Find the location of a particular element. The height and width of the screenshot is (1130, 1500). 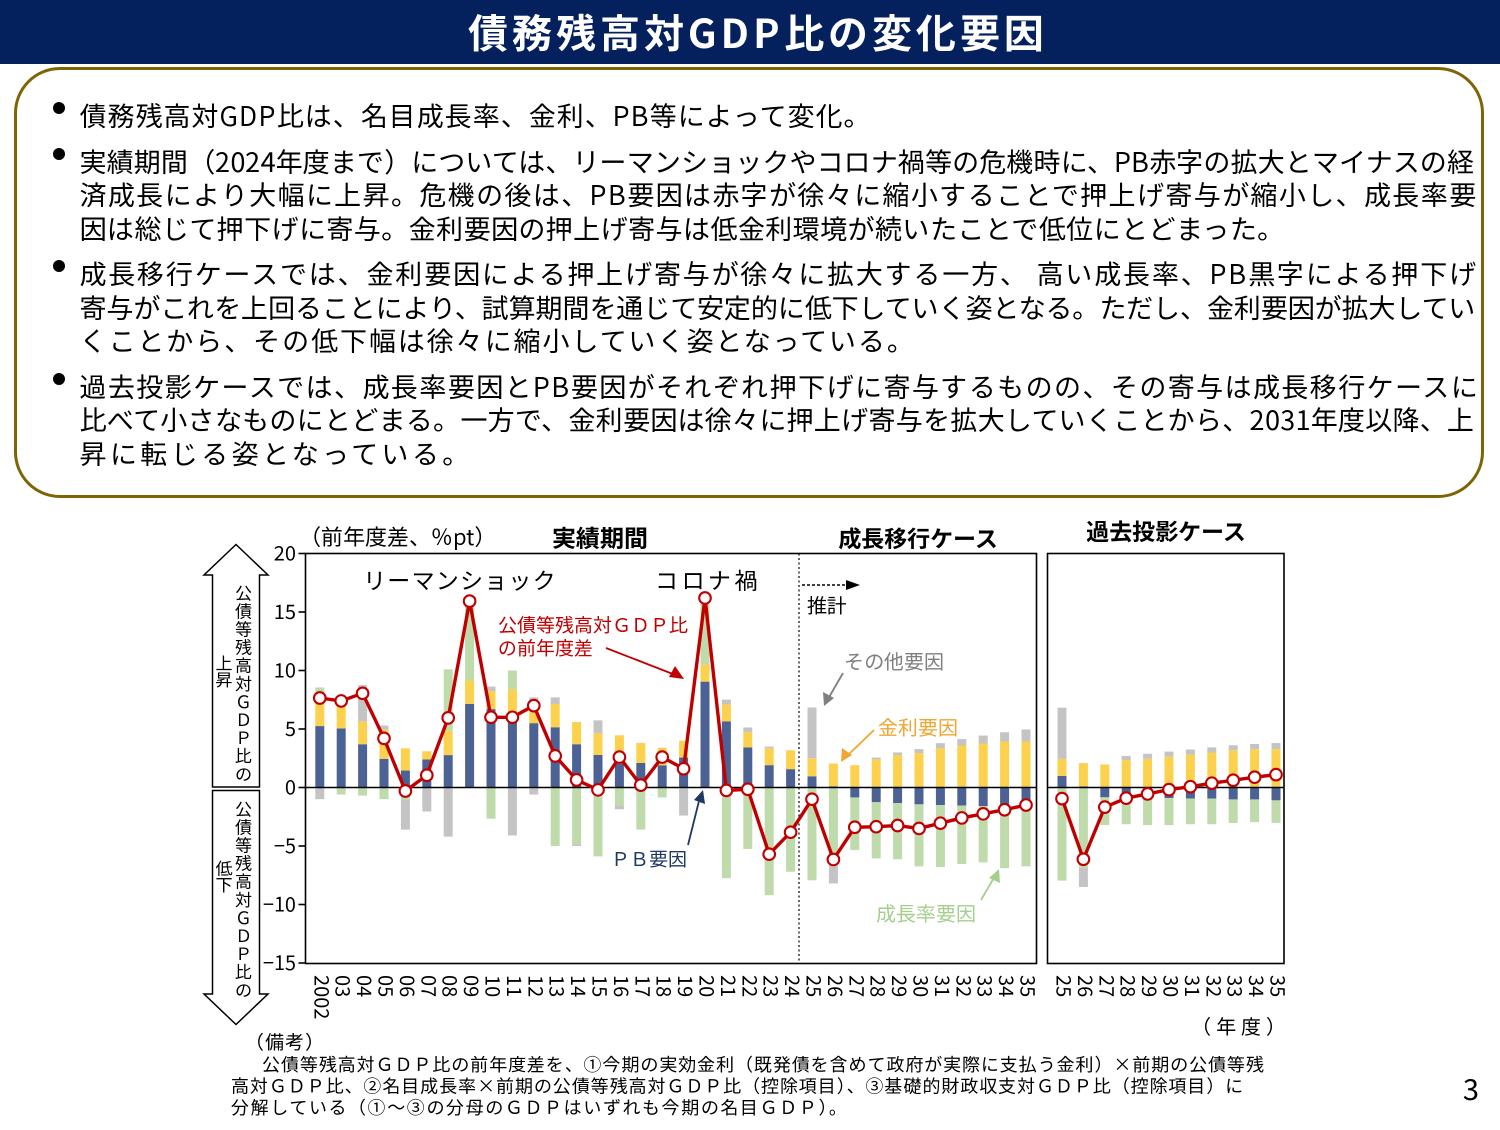

svg-text: 金利要因 is located at coordinates (918, 726).